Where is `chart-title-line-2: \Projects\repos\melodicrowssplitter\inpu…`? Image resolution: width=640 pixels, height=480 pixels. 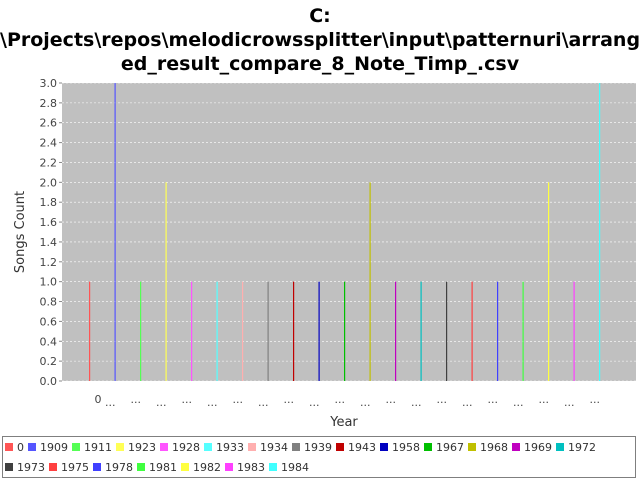 chart-title-line-2: \Projects\repos\melodicrowssplitter\inpu… is located at coordinates (320, 40).